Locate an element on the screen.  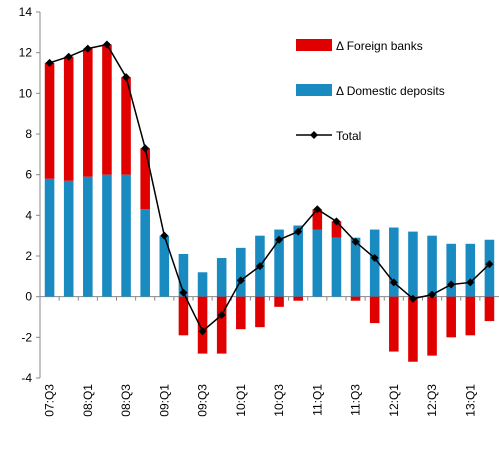
legend-label: Δ Domestic deposits is located at coordinates (390, 91).